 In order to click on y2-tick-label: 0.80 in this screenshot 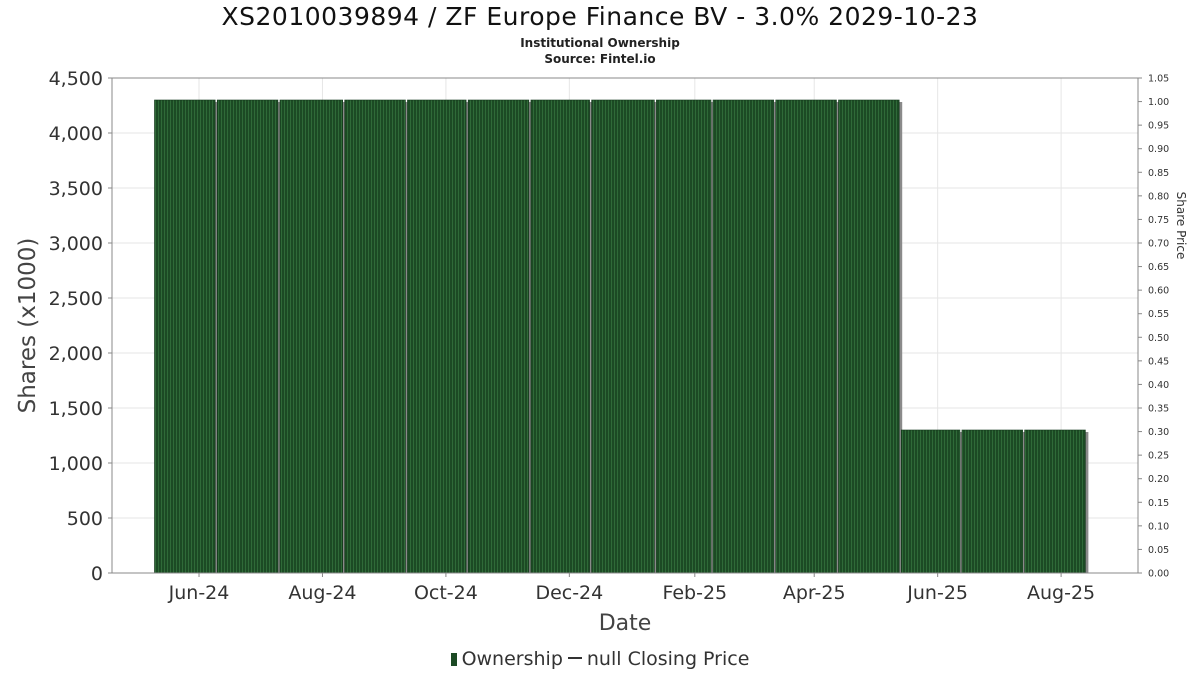, I will do `click(1158, 196)`.